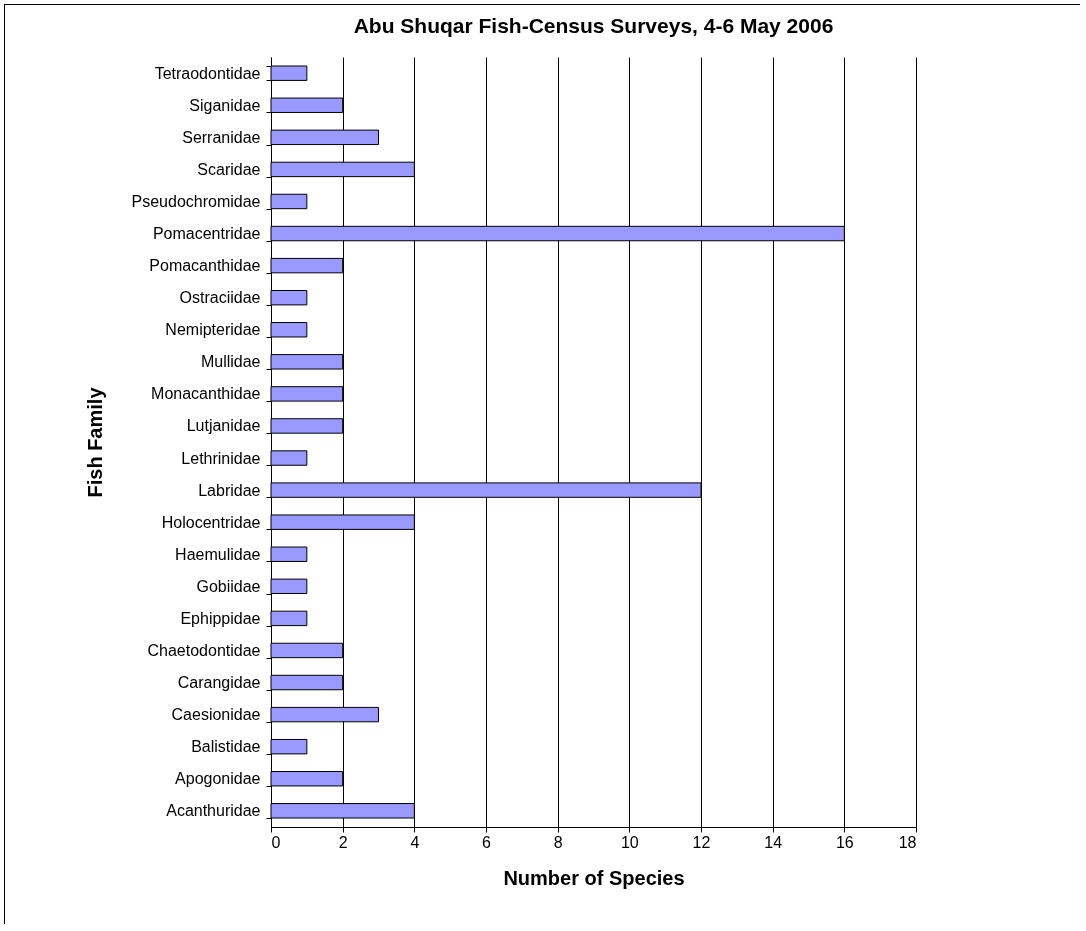 Image resolution: width=1086 pixels, height=931 pixels. What do you see at coordinates (230, 362) in the screenshot?
I see `y-tick-label: Mullidae` at bounding box center [230, 362].